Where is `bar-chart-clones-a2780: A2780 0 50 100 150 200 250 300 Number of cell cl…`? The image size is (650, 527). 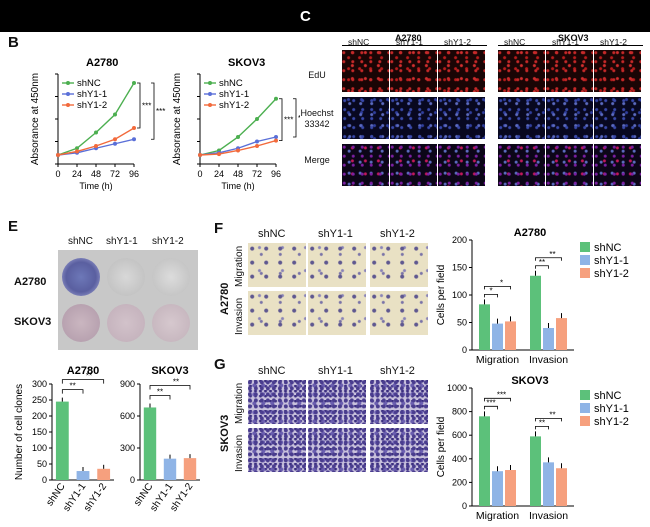 bar-chart-clones-a2780: A2780 0 50 100 150 200 250 300 Number of cell cl… is located at coordinates (64, 439).